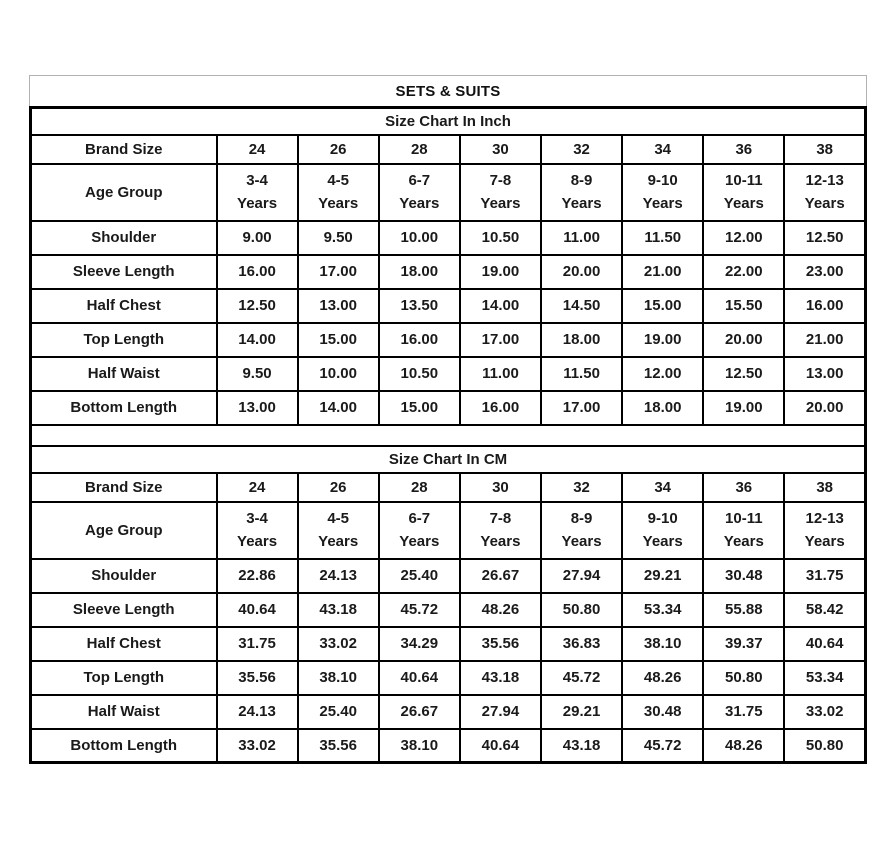 Image resolution: width=894 pixels, height=854 pixels. What do you see at coordinates (825, 643) in the screenshot?
I see `value-cell: 40.64` at bounding box center [825, 643].